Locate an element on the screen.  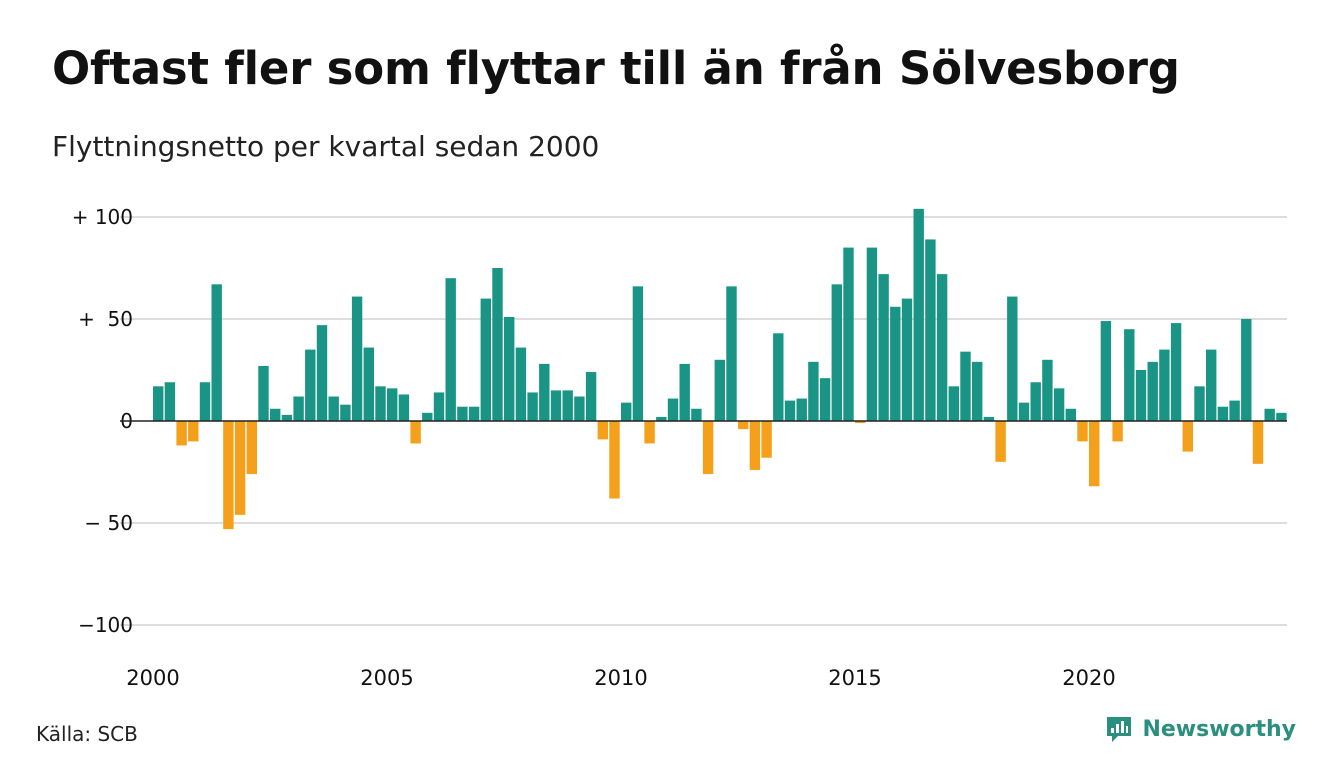
source-label: Källa: SCB is located at coordinates (87, 734).